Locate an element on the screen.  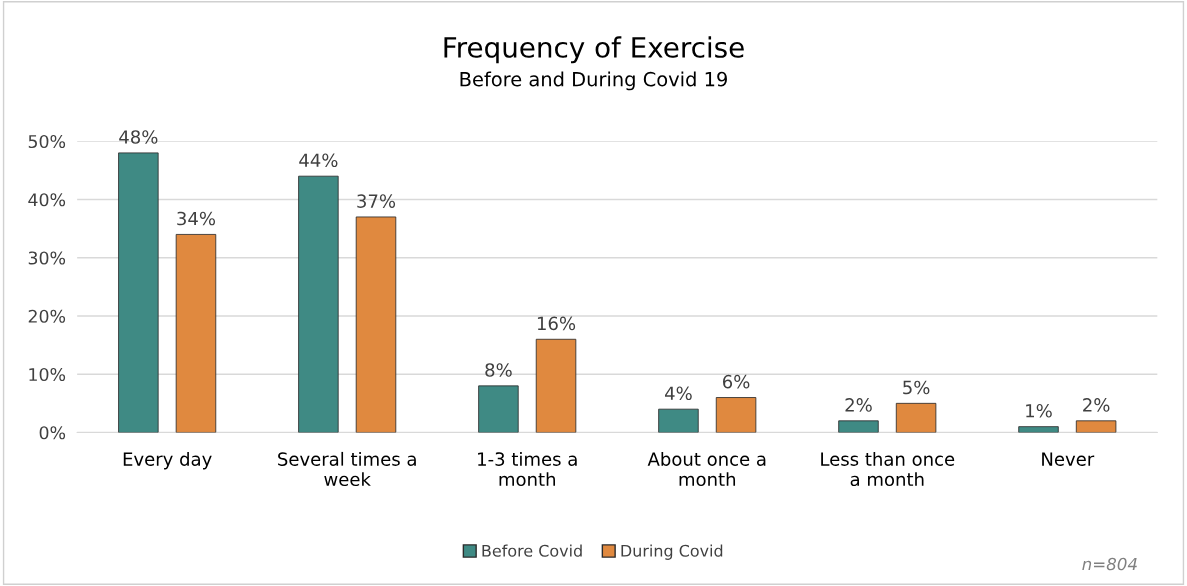
chart-title: Frequency of Exercise is located at coordinates (594, 50).